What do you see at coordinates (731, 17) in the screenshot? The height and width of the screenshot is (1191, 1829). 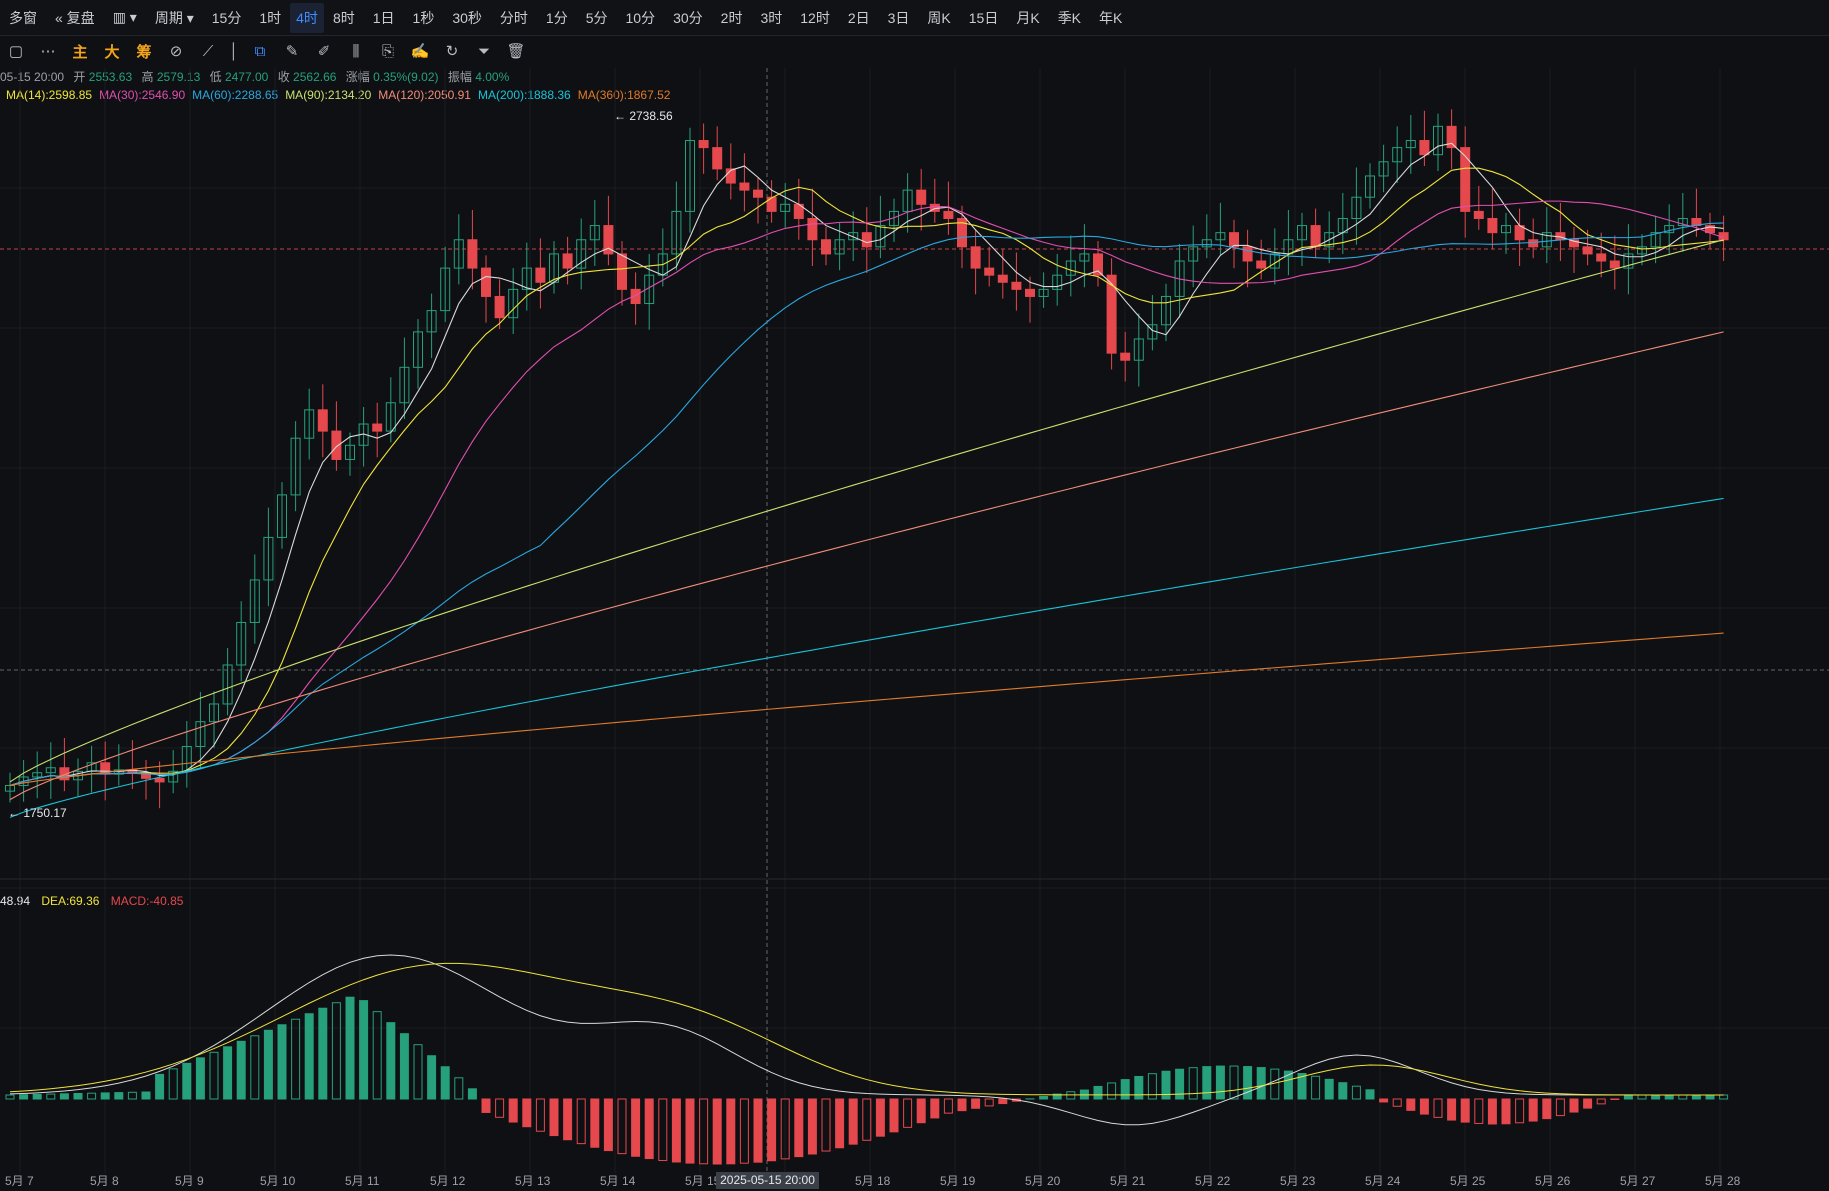 I see `period-16: 2时` at bounding box center [731, 17].